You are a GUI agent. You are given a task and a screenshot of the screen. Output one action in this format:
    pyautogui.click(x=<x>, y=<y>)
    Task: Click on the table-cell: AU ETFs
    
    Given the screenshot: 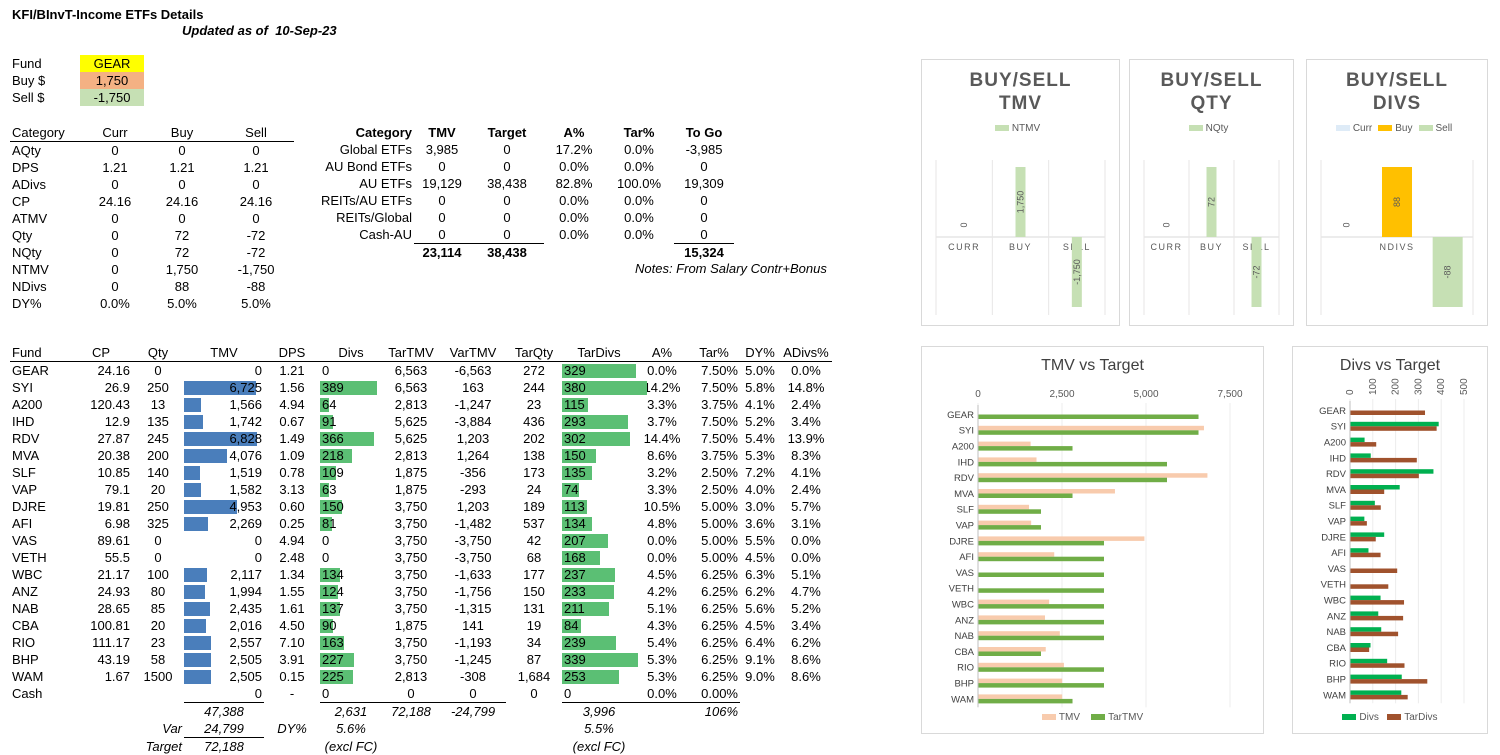 What is the action you would take?
    pyautogui.click(x=385, y=183)
    